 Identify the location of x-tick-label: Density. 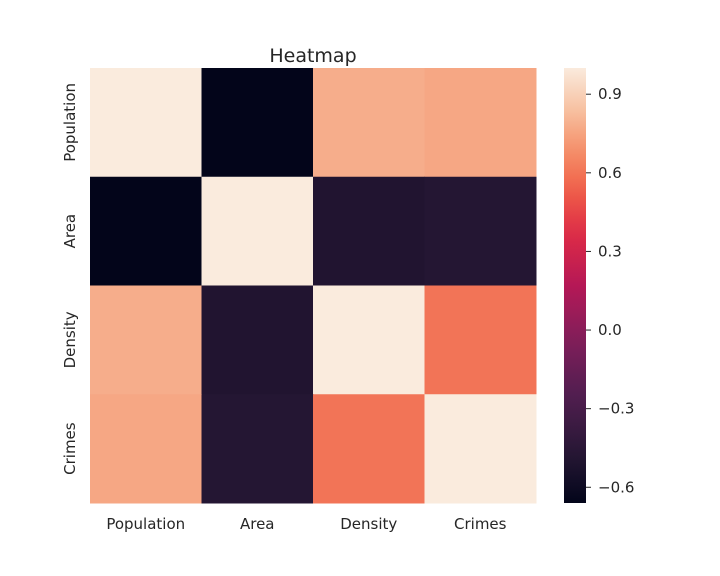
(368, 524).